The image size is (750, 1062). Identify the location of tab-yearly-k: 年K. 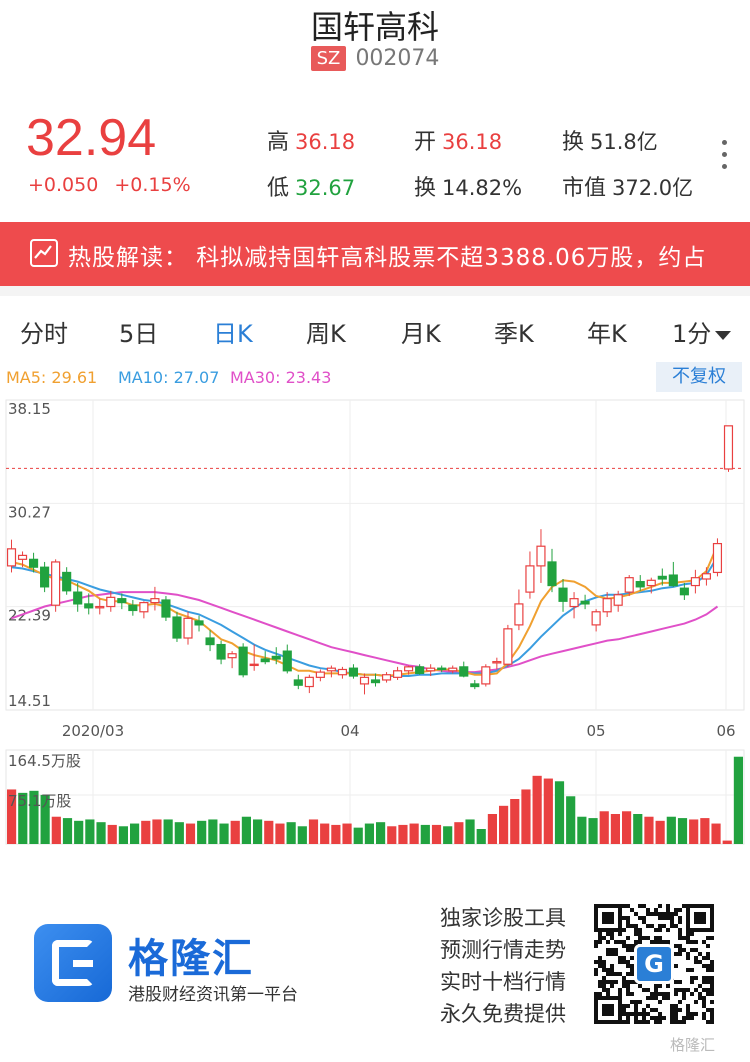
(607, 334).